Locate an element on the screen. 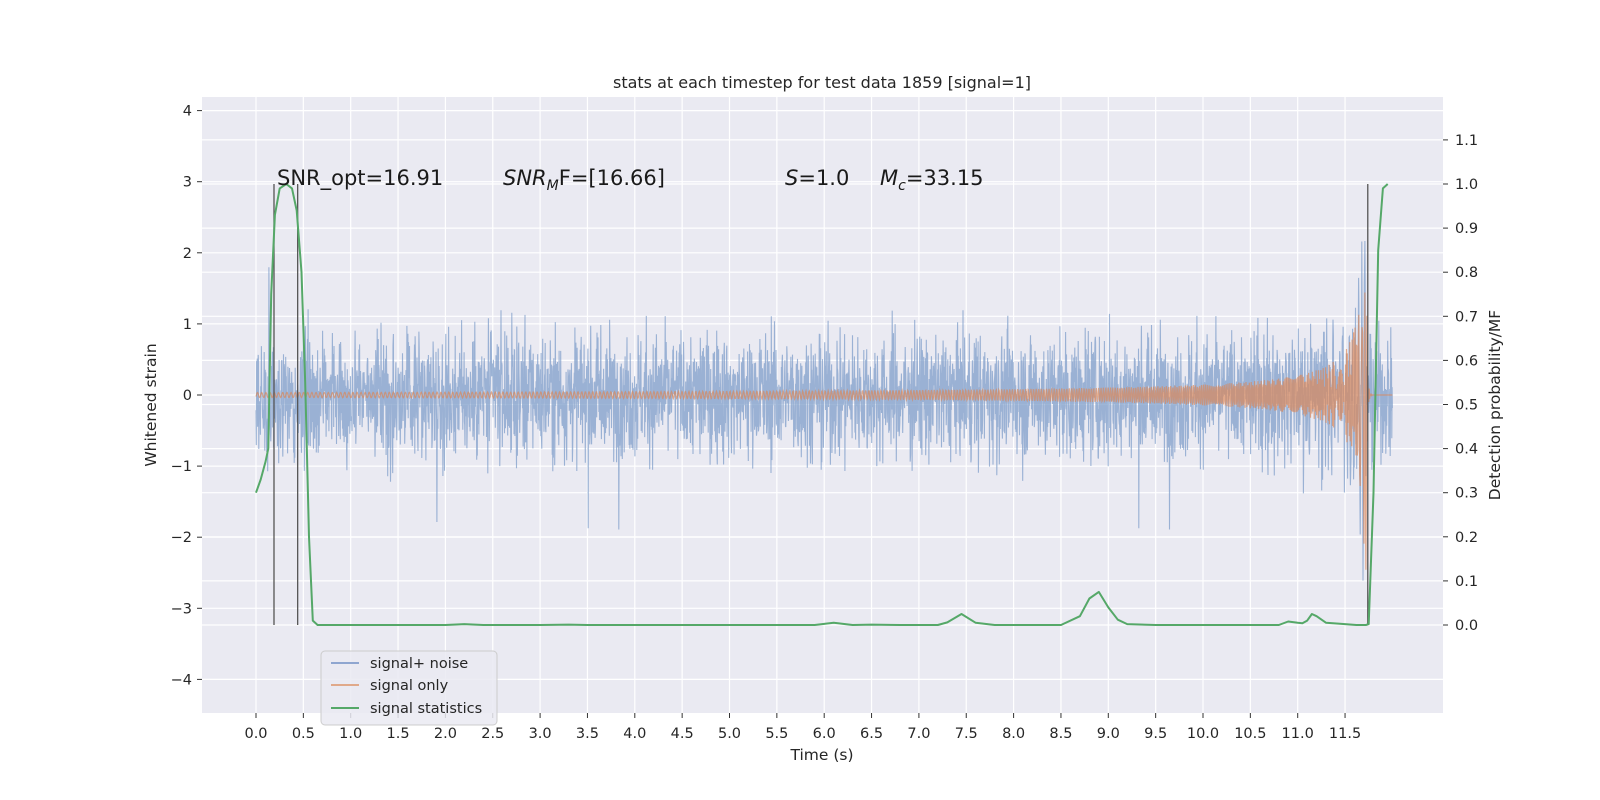 This screenshot has width=1600, height=800. x-tick-label: 7.0 is located at coordinates (918, 734).